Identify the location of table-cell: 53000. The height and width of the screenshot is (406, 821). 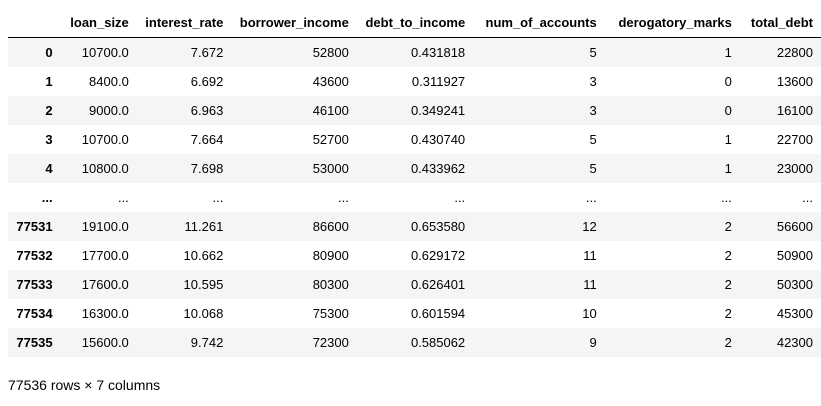
(330, 168).